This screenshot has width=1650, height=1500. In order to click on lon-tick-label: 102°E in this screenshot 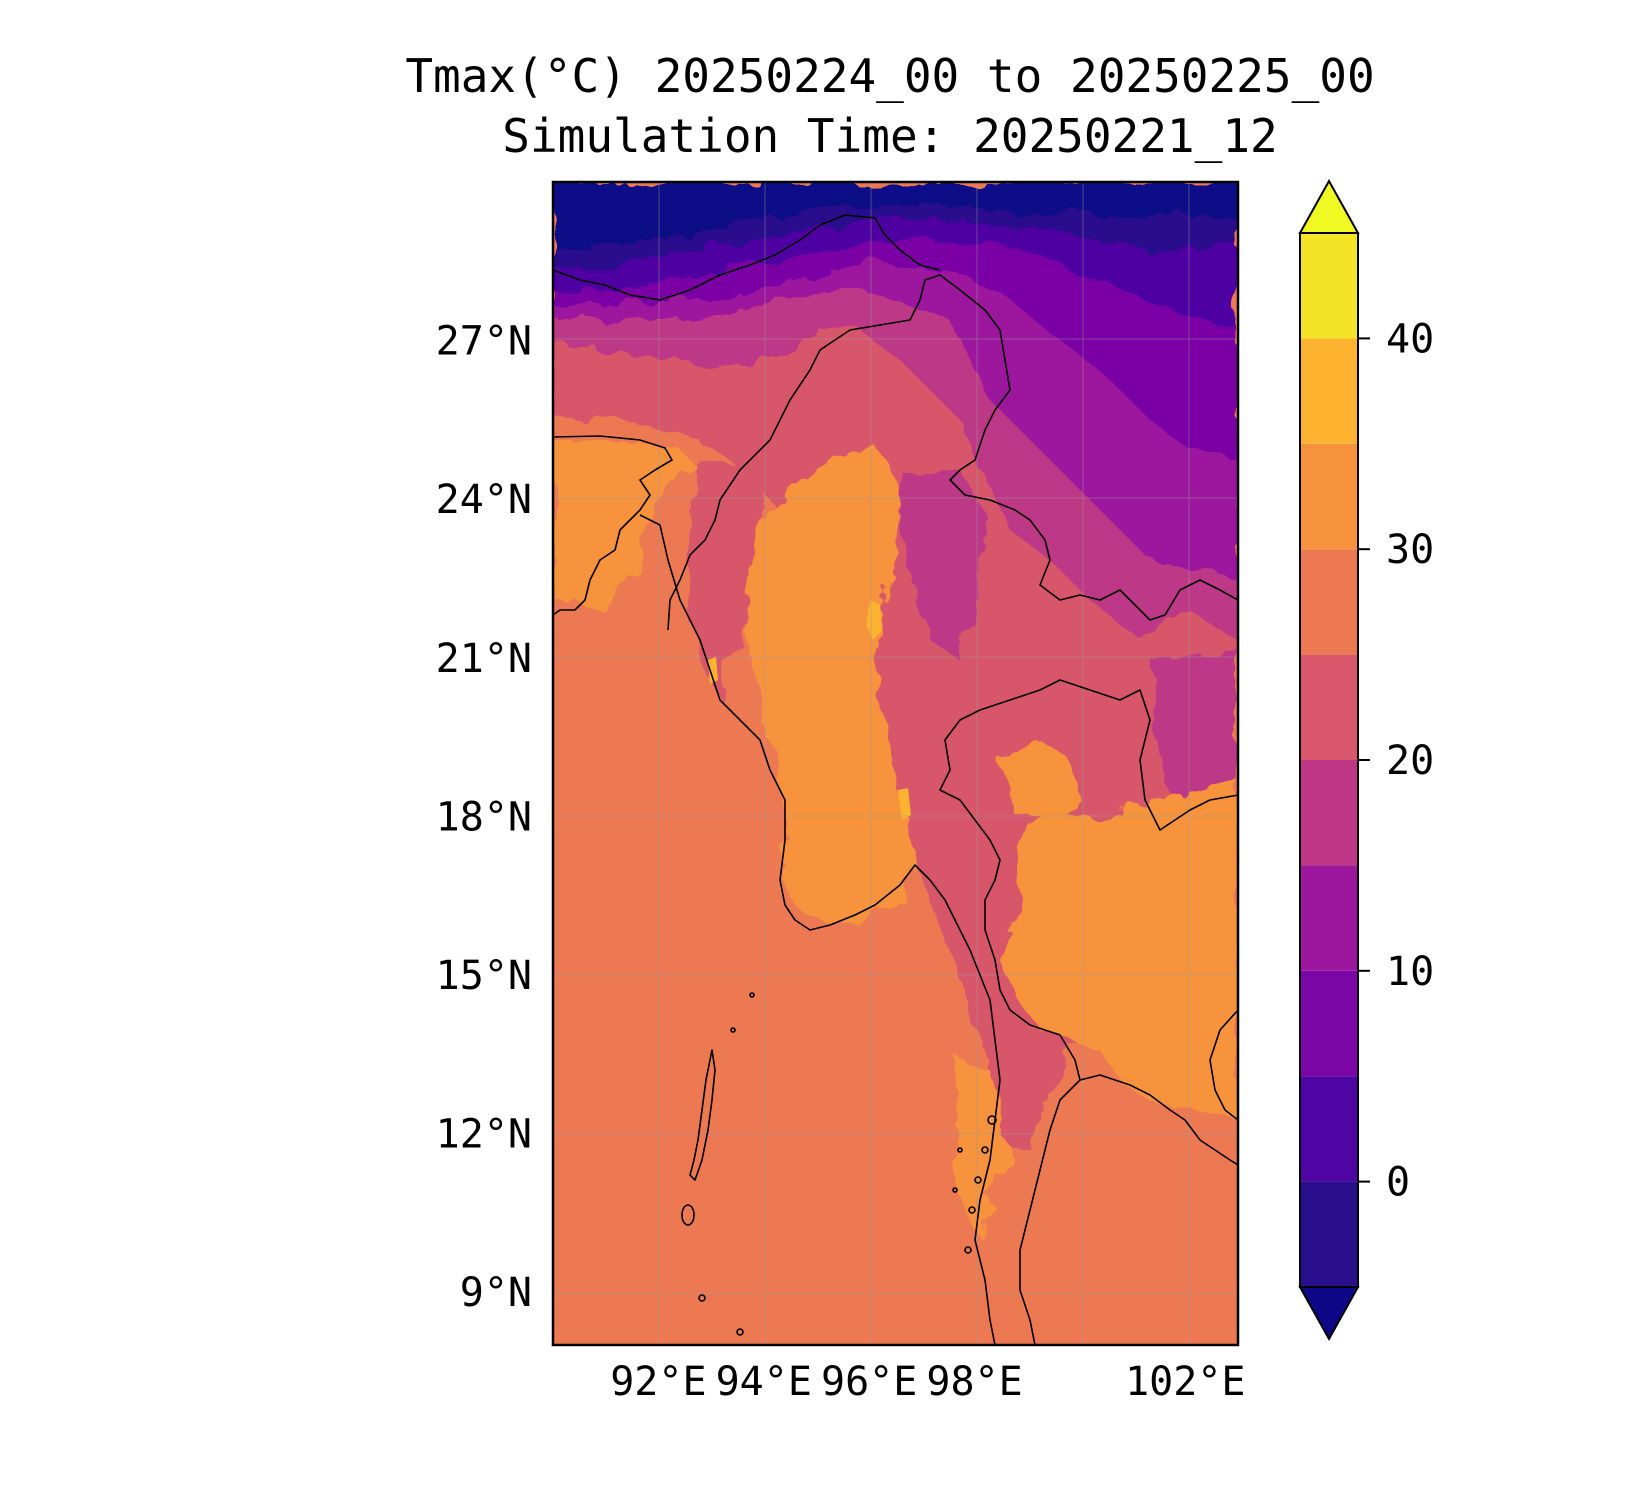, I will do `click(1185, 1382)`.